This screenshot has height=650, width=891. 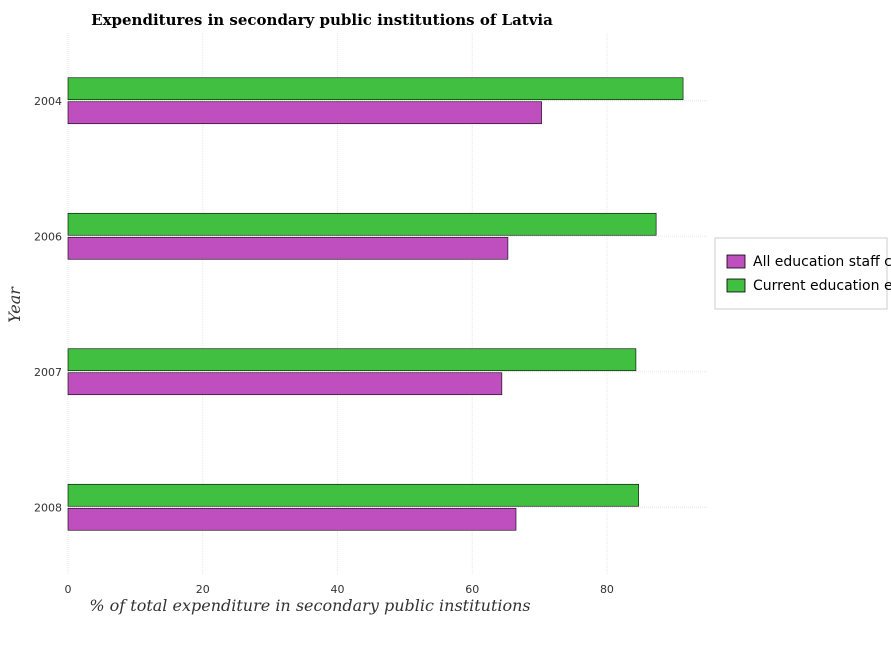 What do you see at coordinates (48, 372) in the screenshot?
I see `y-tick-label: 2007` at bounding box center [48, 372].